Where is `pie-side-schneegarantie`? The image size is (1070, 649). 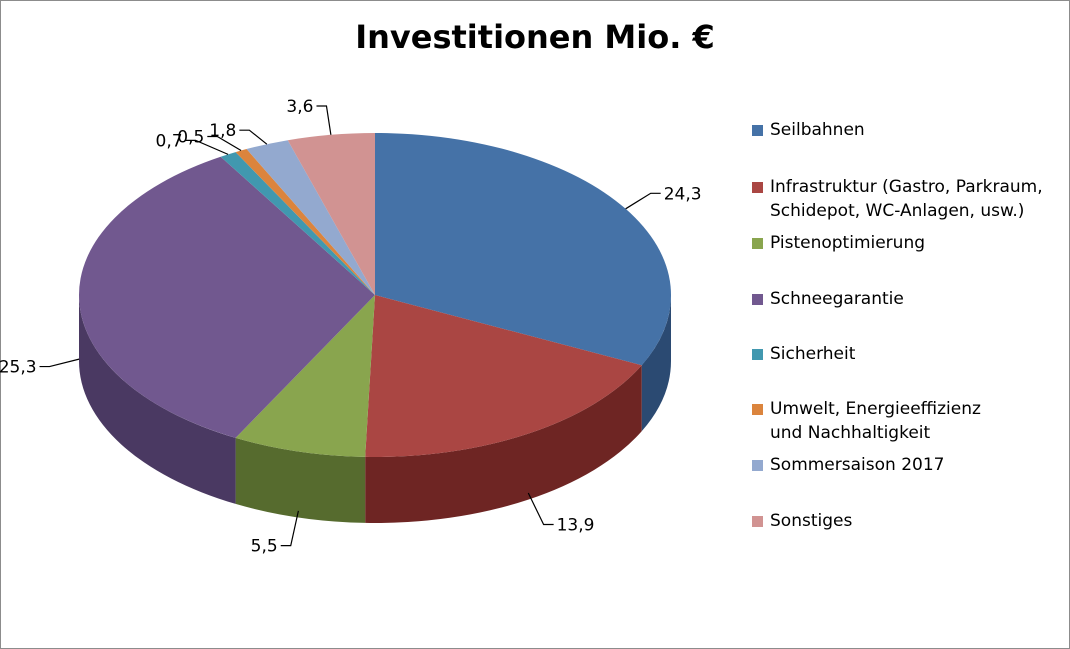 pie-side-schneegarantie is located at coordinates (157, 399).